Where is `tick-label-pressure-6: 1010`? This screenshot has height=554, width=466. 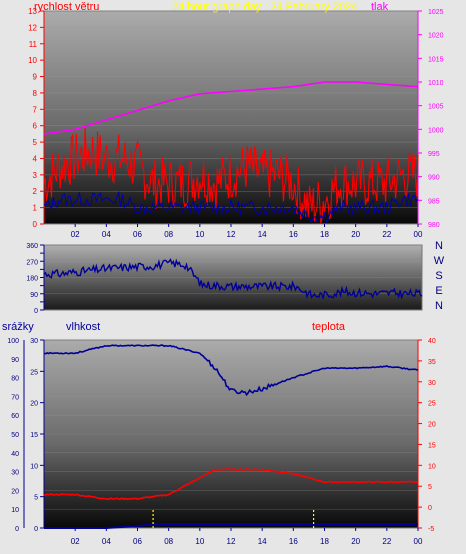
tick-label-pressure-6: 1010 is located at coordinates (436, 83).